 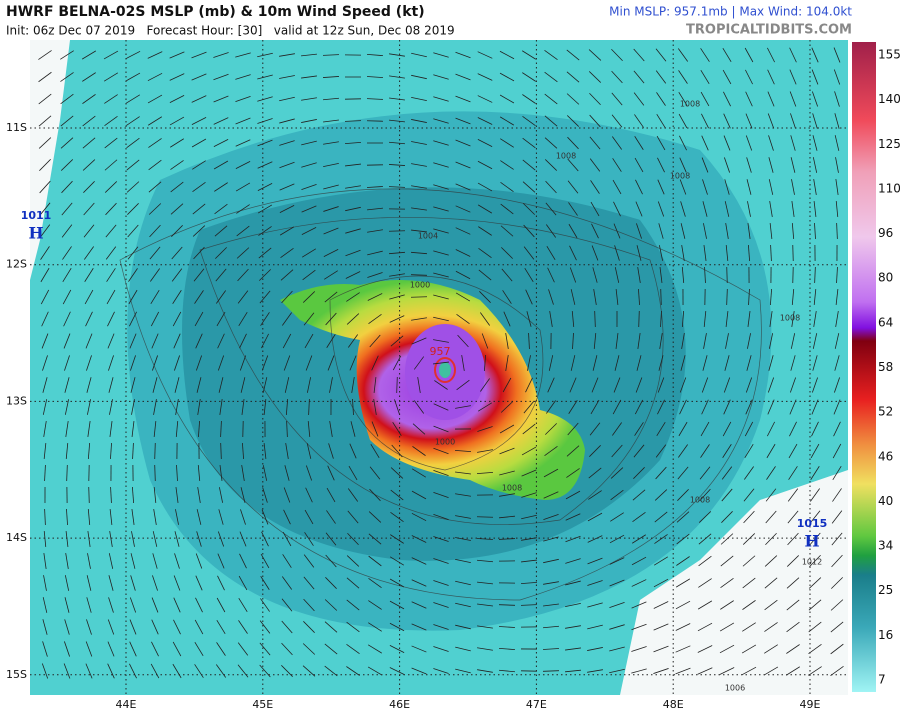 I want to click on high-pressure-value: 1011, so click(x=36, y=215).